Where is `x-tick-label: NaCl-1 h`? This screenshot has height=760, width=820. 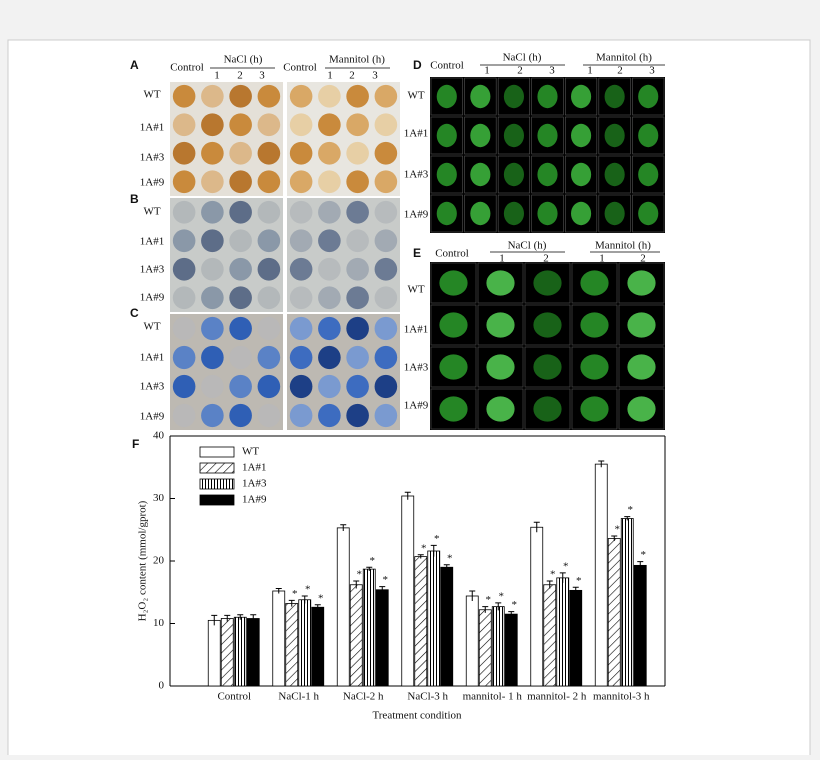 x-tick-label: NaCl-1 h is located at coordinates (298, 697).